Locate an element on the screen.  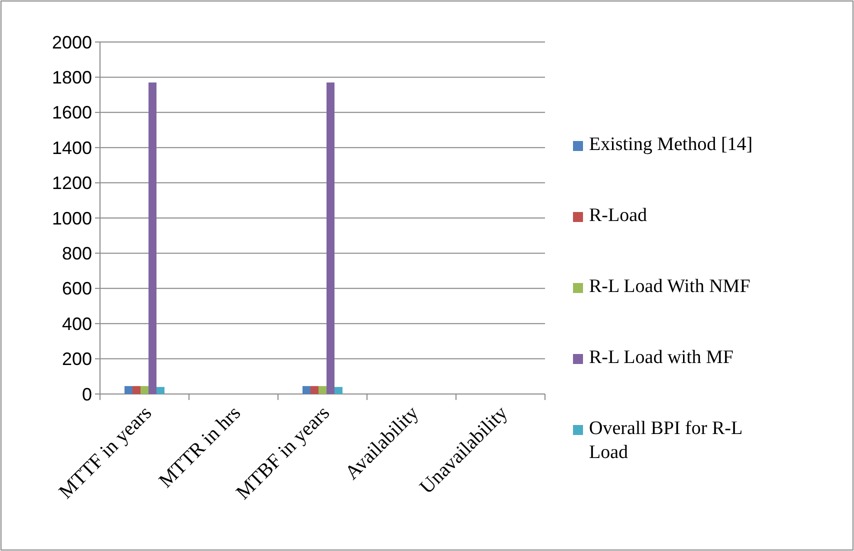
y-tick-label: 0 is located at coordinates (87, 394).